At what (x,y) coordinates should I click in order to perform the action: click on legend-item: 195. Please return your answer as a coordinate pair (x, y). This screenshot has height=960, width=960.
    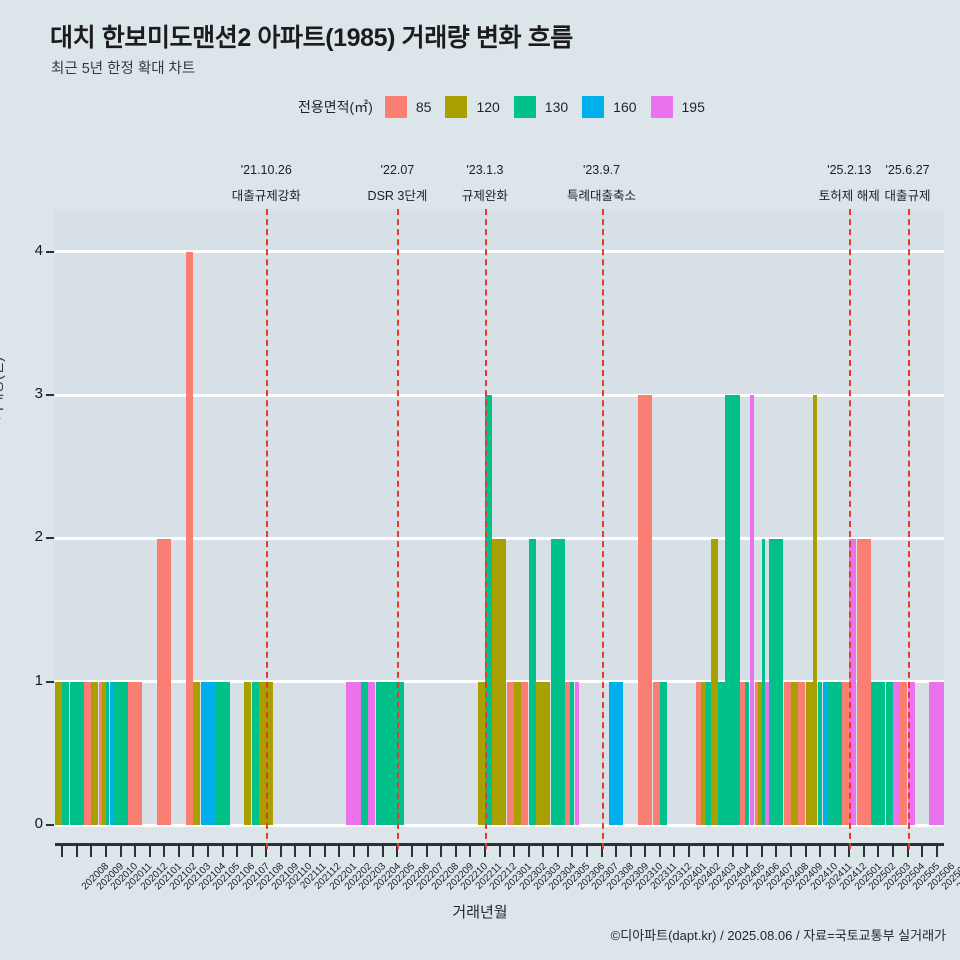
    Looking at the image, I should click on (677, 107).